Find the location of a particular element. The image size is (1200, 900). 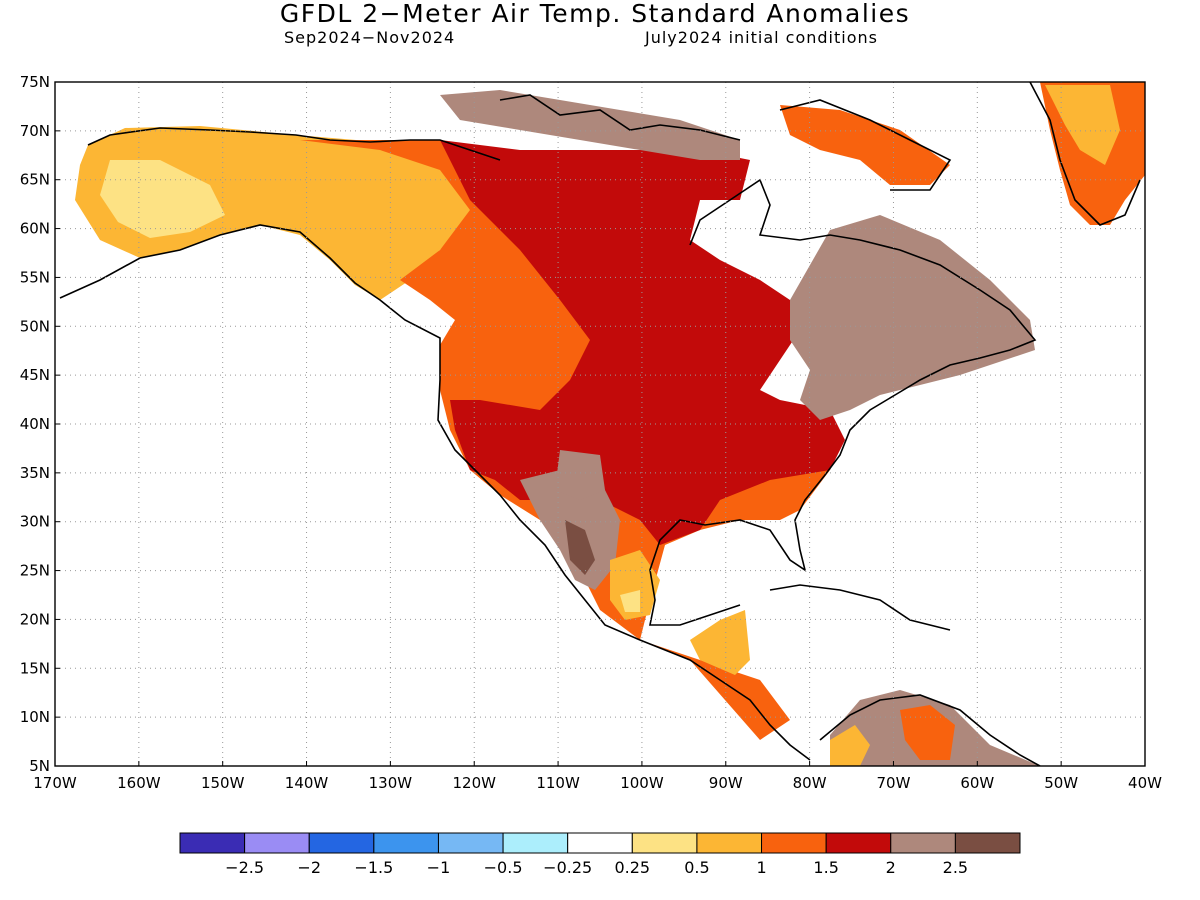

colorbar-label: −1.5 is located at coordinates (373, 867).